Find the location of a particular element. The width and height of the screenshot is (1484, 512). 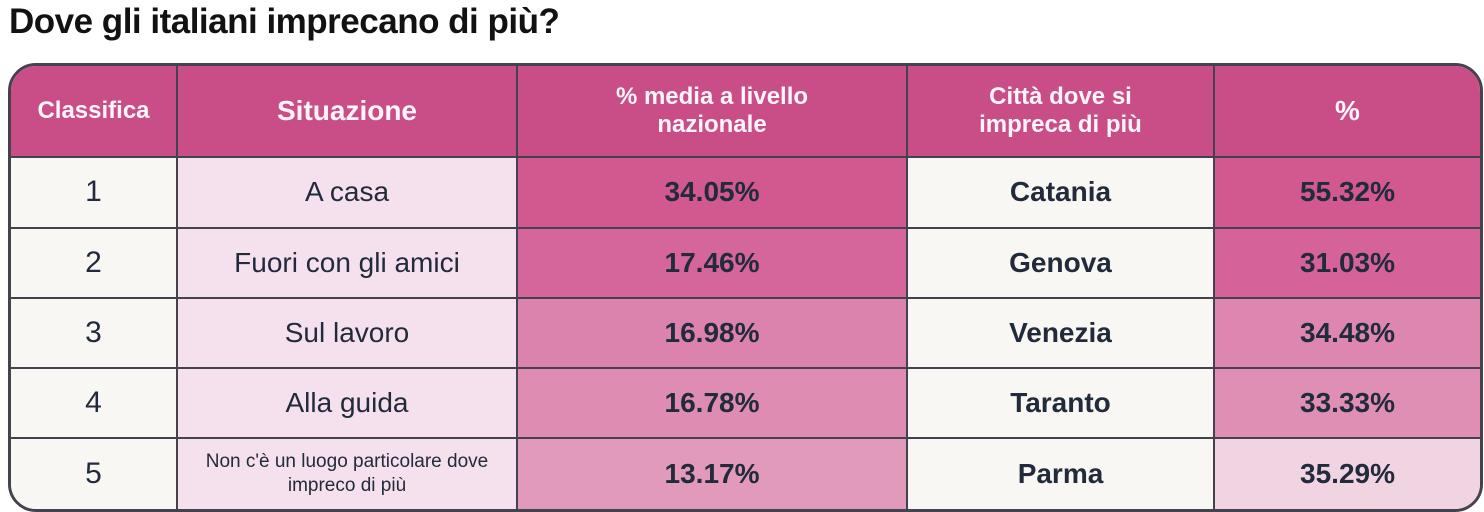

cell-city: Catania is located at coordinates (1061, 193).